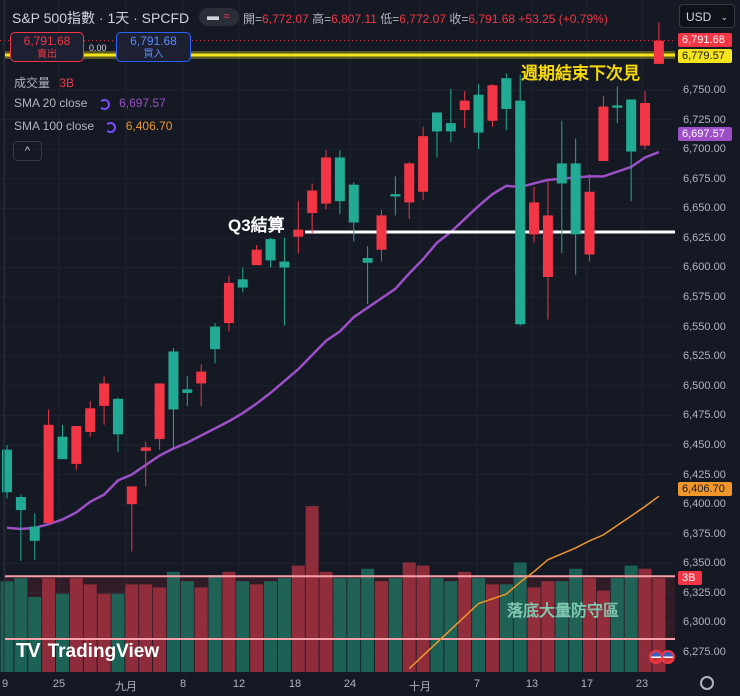  Describe the element at coordinates (420, 687) in the screenshot. I see `date-tick-label: 十月` at that location.